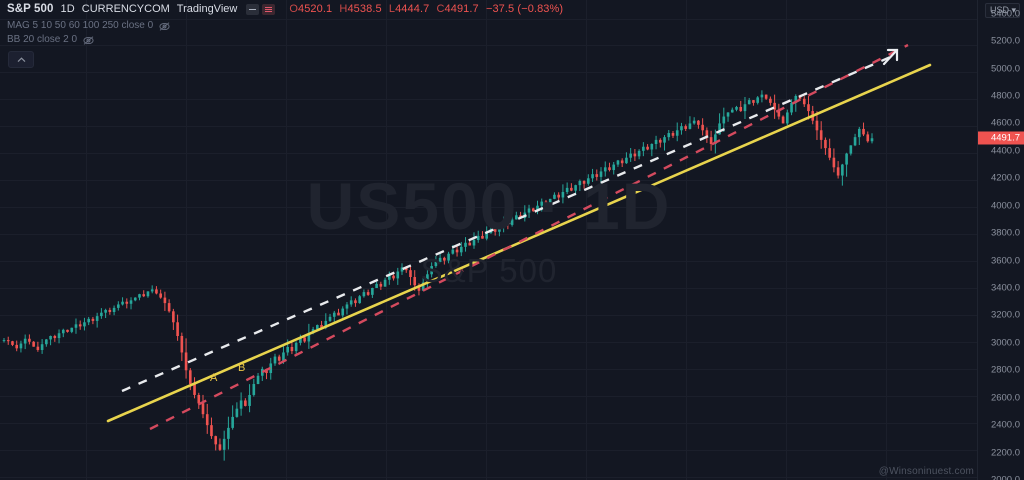 The image size is (1024, 480). I want to click on hide-series-icon, so click(253, 9).